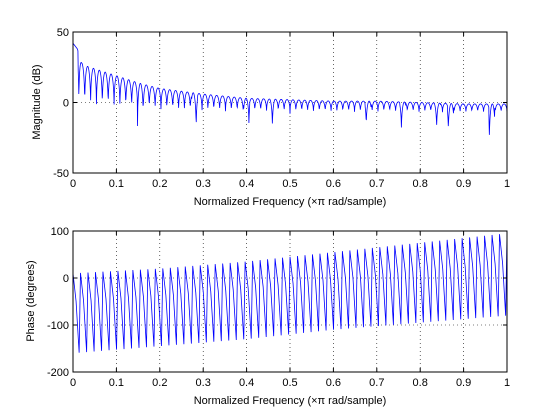 This screenshot has width=560, height=420. I want to click on phase-xtick-label: 0.3, so click(203, 383).